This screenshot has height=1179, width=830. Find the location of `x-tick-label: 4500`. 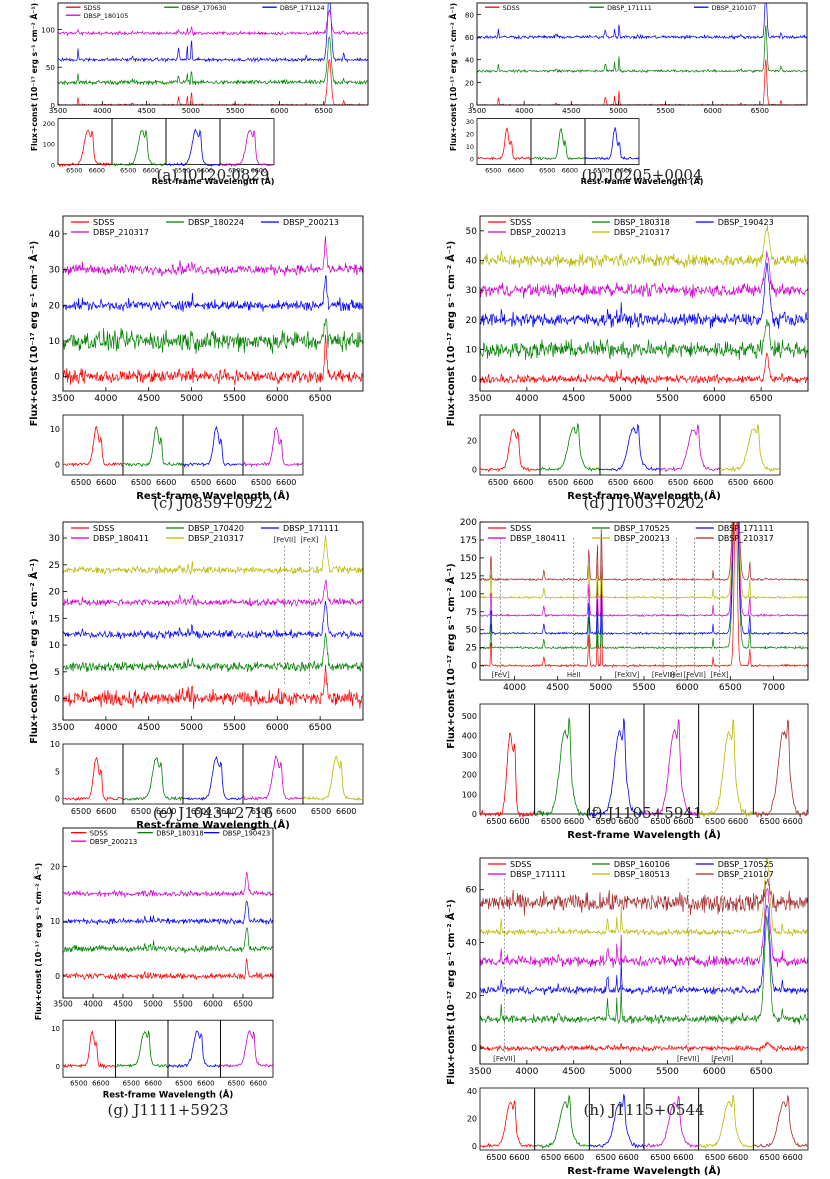

x-tick-label: 4500 is located at coordinates (123, 1004).